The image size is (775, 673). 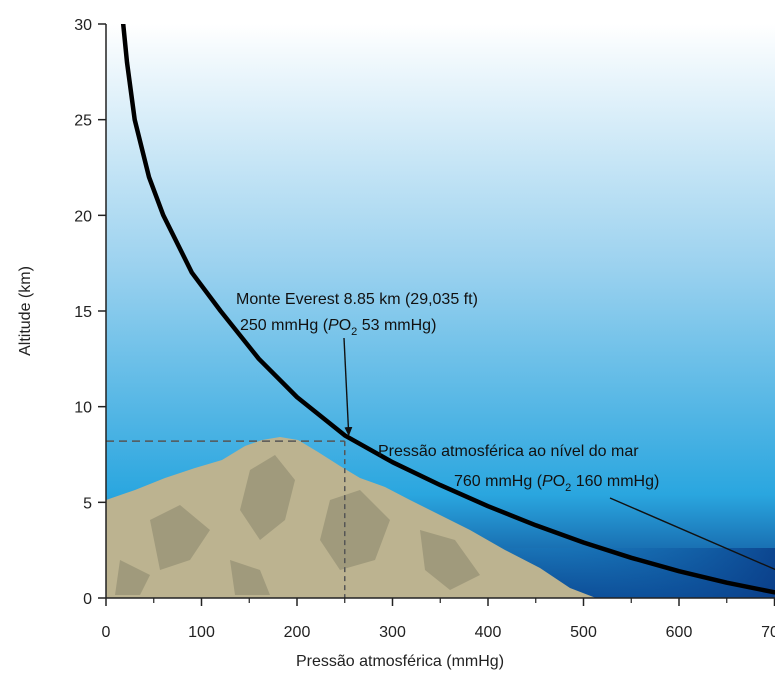 What do you see at coordinates (25, 311) in the screenshot?
I see `y-axis-title: Altitude (km)` at bounding box center [25, 311].